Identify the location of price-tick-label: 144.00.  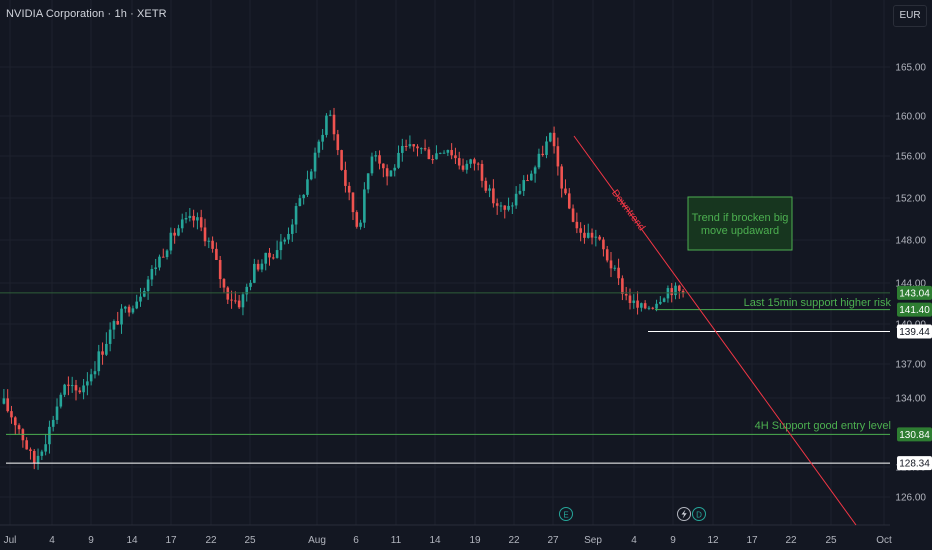
(910, 284).